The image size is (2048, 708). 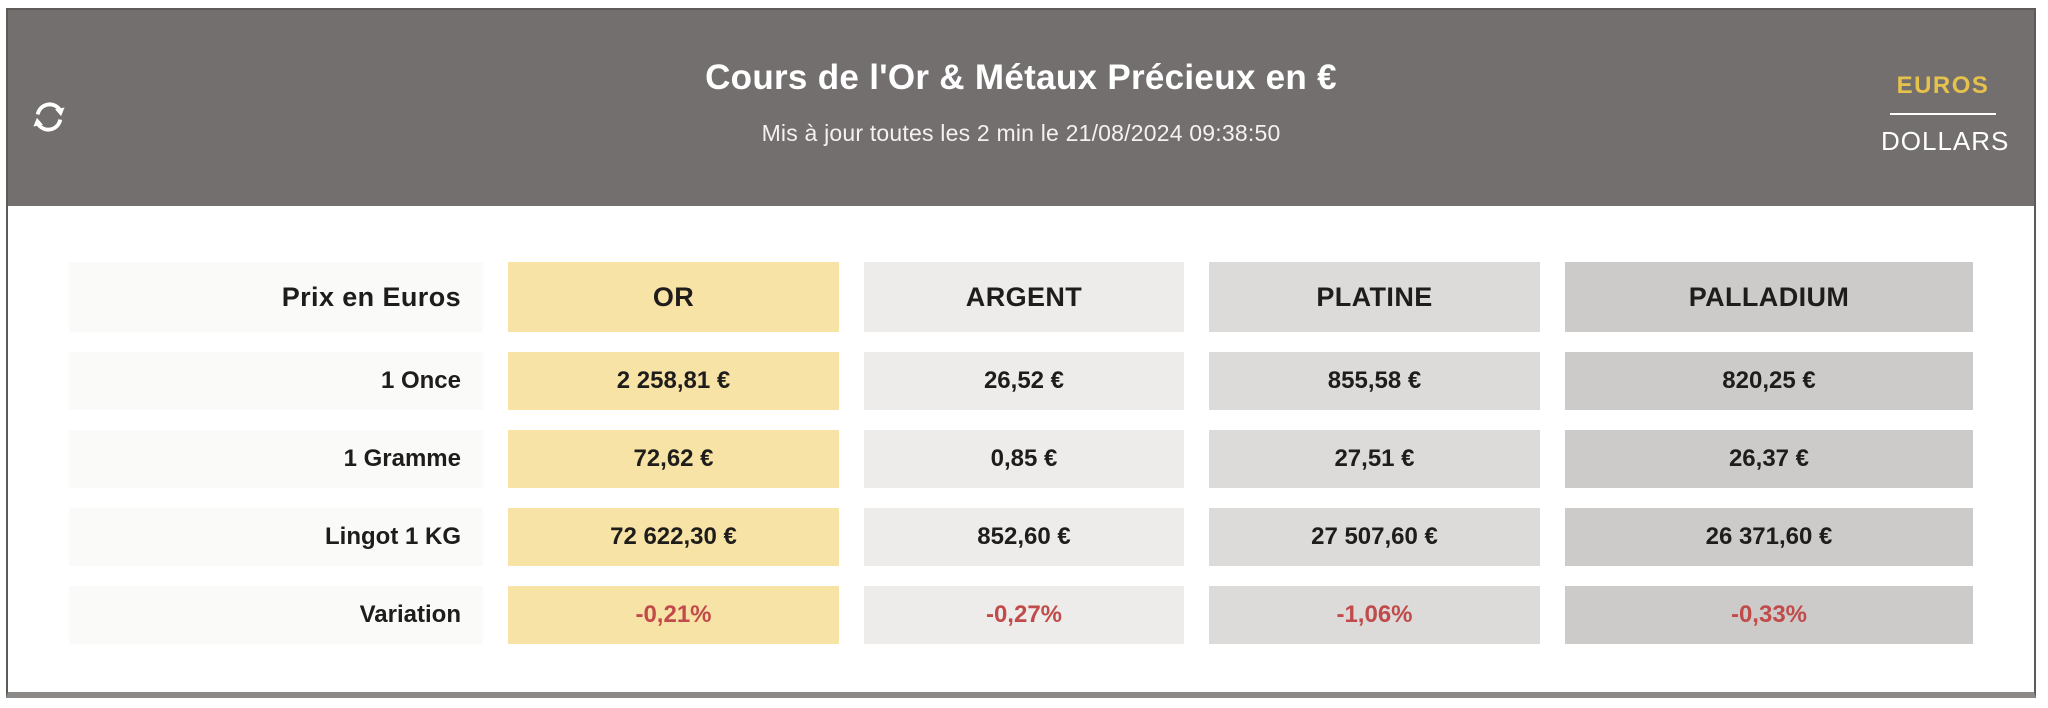 I want to click on column-header-platine: PLATINE, so click(x=1374, y=297).